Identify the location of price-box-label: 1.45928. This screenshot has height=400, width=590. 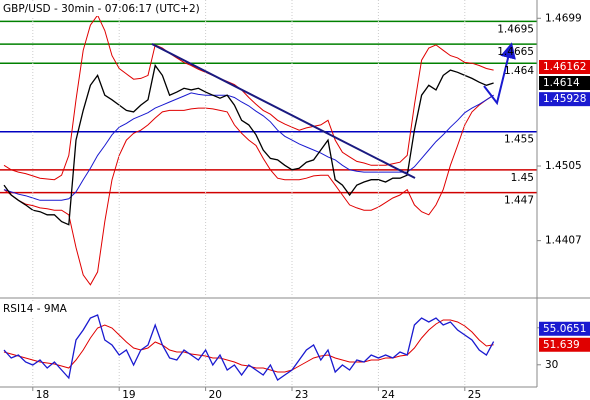
(564, 99).